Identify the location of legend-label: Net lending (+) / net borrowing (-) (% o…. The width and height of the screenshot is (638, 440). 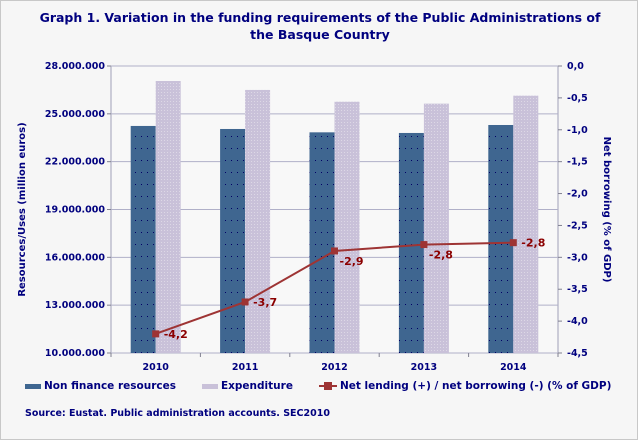
(475, 386).